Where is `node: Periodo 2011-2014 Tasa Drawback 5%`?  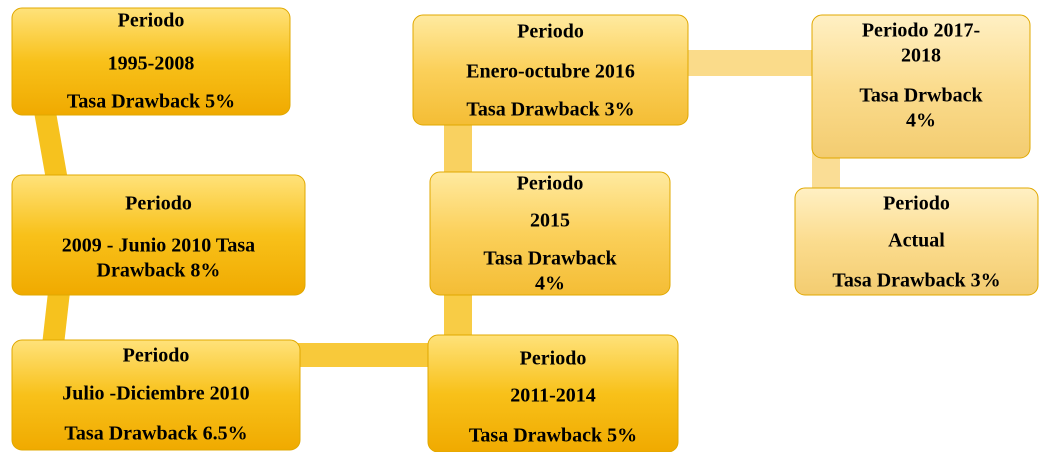 node: Periodo 2011-2014 Tasa Drawback 5% is located at coordinates (553, 393).